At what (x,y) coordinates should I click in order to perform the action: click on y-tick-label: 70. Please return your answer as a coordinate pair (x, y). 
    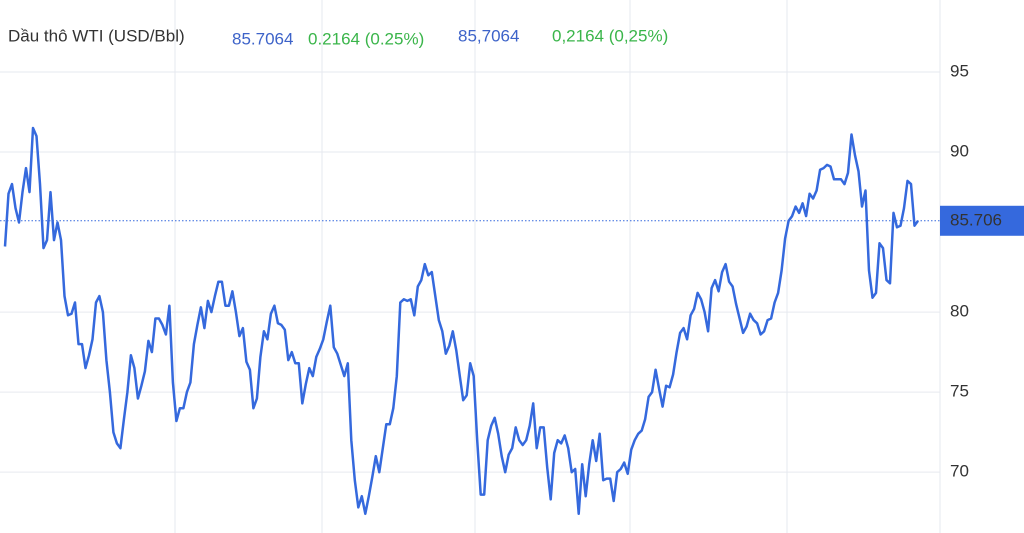
    Looking at the image, I should click on (959, 471).